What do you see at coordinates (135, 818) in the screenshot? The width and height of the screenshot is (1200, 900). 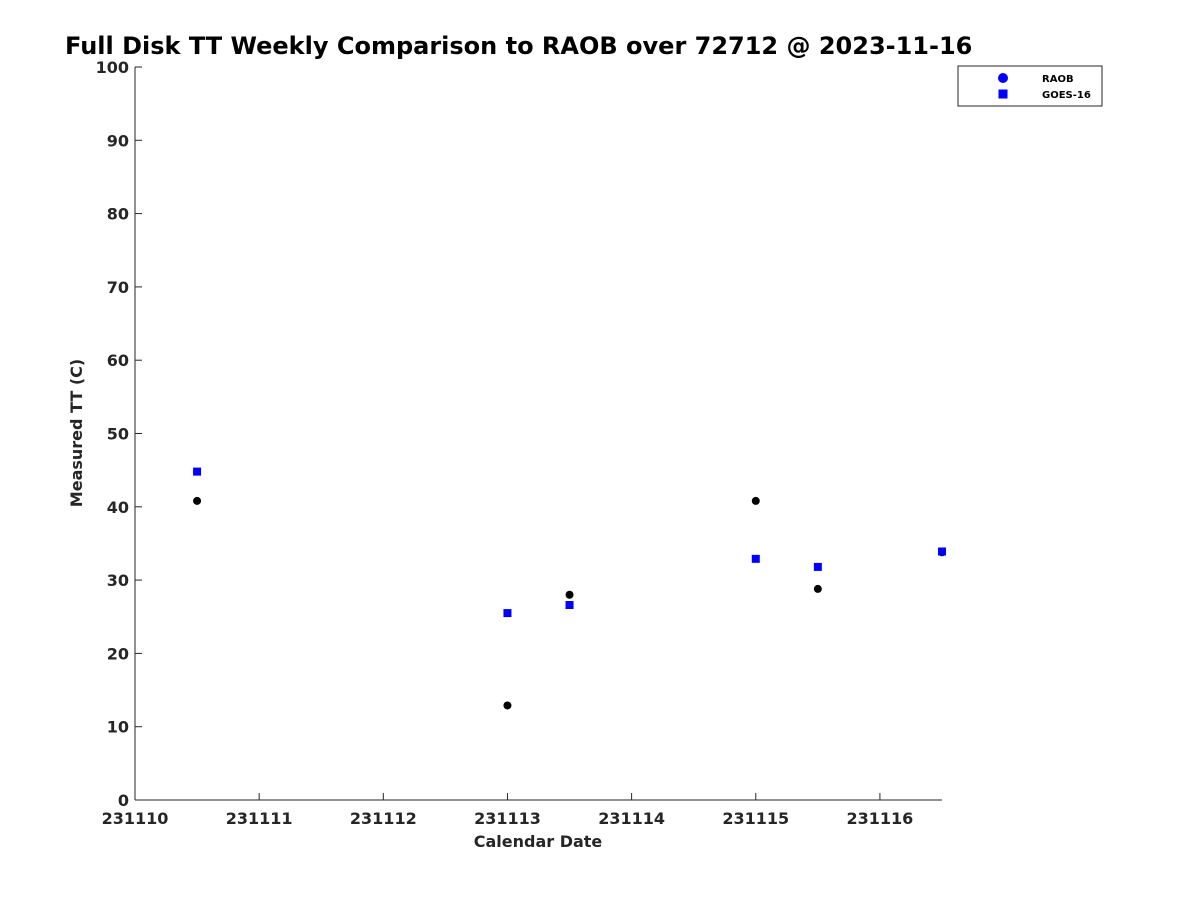 I see `x-tick-label: 231110` at bounding box center [135, 818].